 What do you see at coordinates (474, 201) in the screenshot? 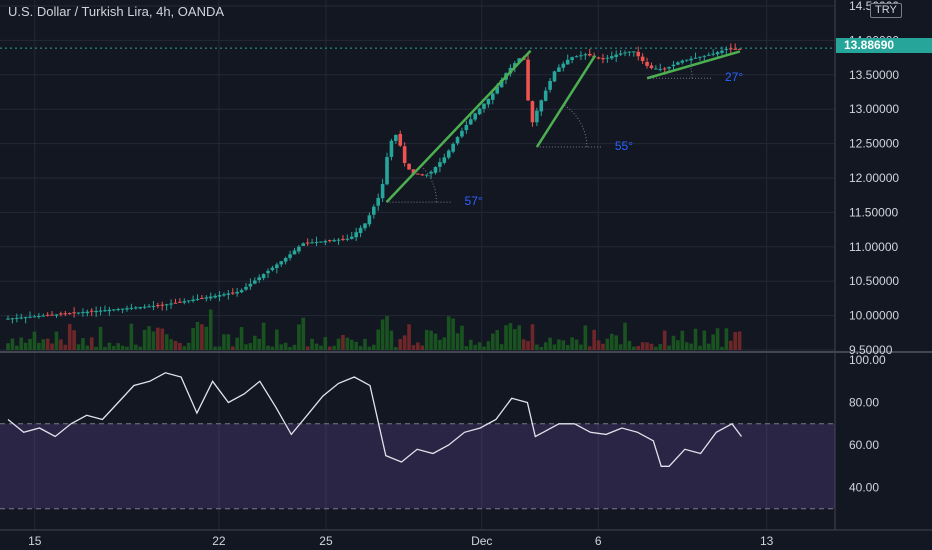
I see `angle-label: 57°` at bounding box center [474, 201].